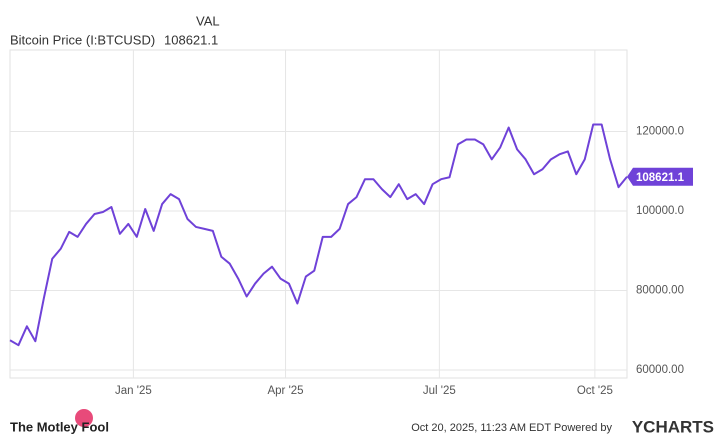  Describe the element at coordinates (191, 39) in the screenshot. I see `legend-value: 108621.1` at that location.